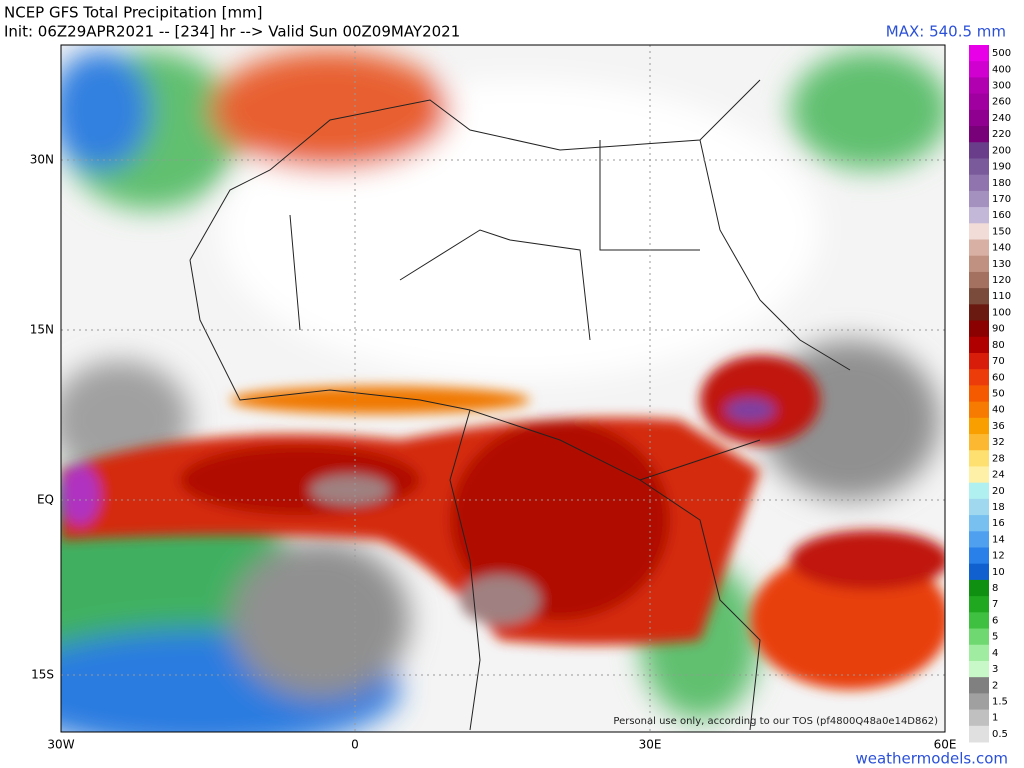 This screenshot has width=1024, height=768. Describe the element at coordinates (995, 620) in the screenshot. I see `colorbar-label: 6` at that location.